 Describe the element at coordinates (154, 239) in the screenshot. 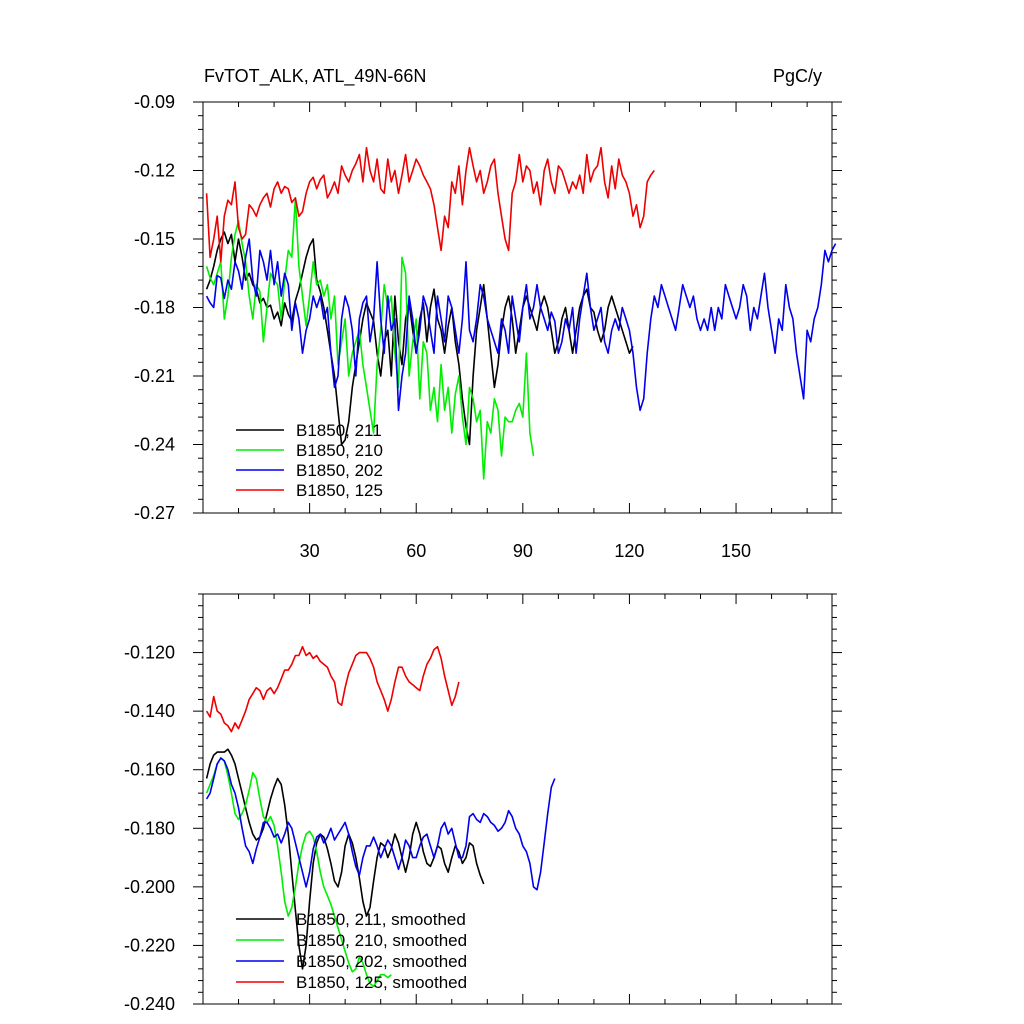

I see `y-tick-label: -0.15` at that location.